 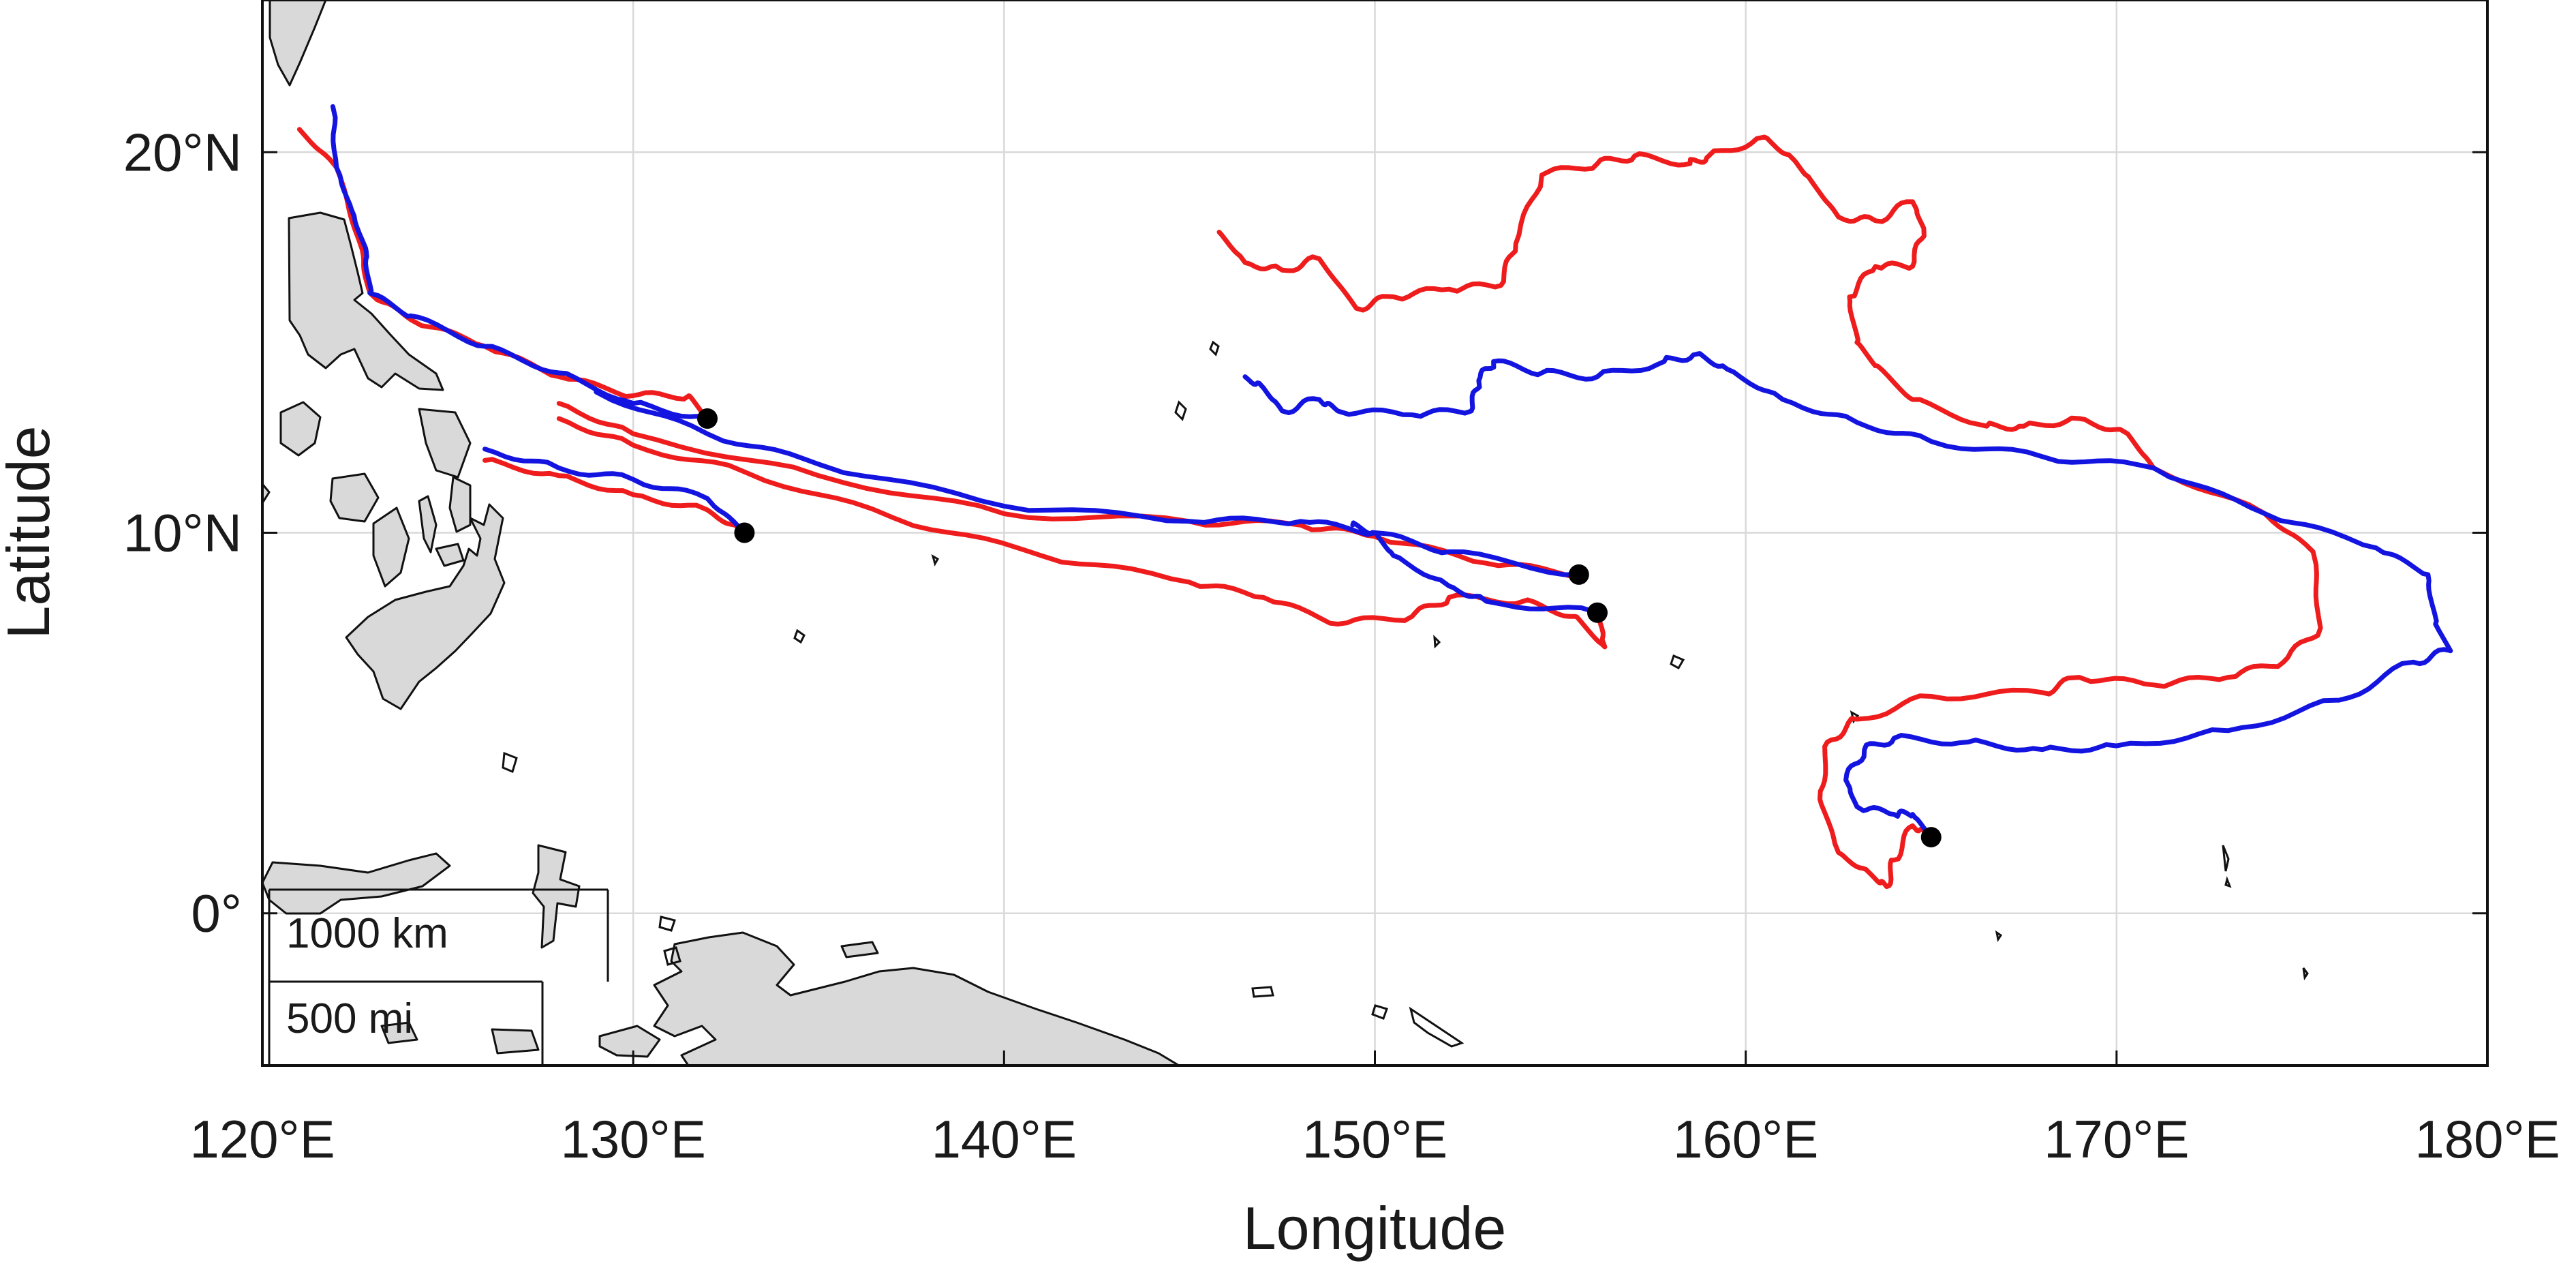 I want to click on islet-chuuk, so click(x=1437, y=642).